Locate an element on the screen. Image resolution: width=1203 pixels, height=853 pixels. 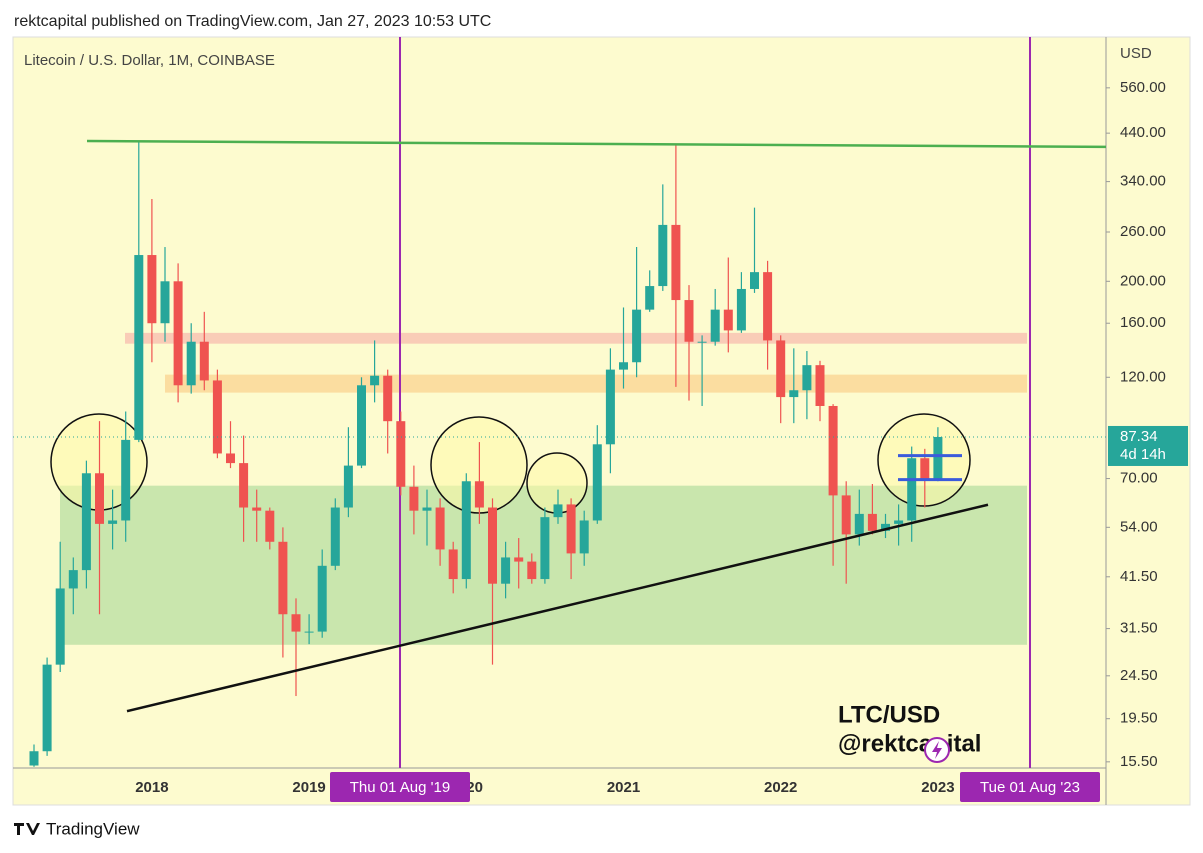
price-label: 87.34 is located at coordinates (1139, 436).